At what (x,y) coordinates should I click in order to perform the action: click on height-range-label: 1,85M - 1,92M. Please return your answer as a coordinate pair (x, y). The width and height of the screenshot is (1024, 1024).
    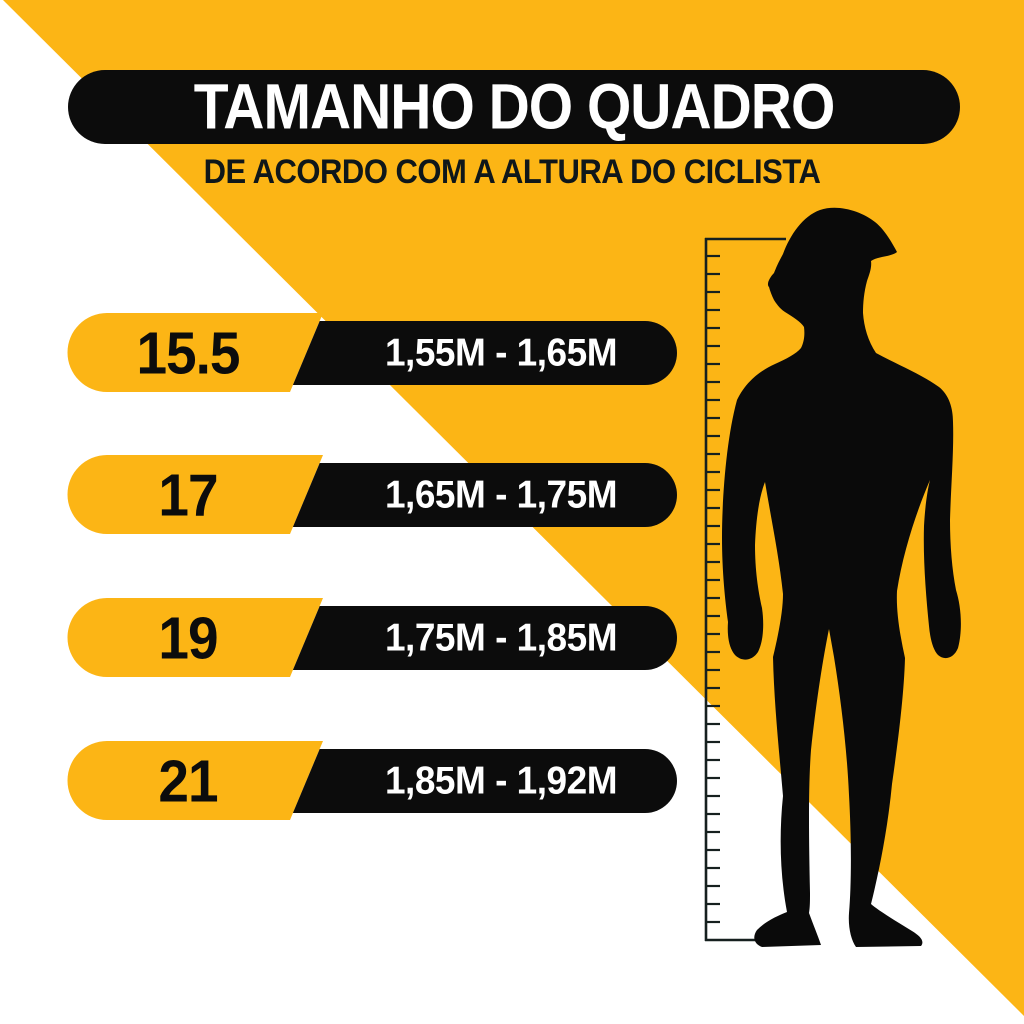
    Looking at the image, I should click on (501, 780).